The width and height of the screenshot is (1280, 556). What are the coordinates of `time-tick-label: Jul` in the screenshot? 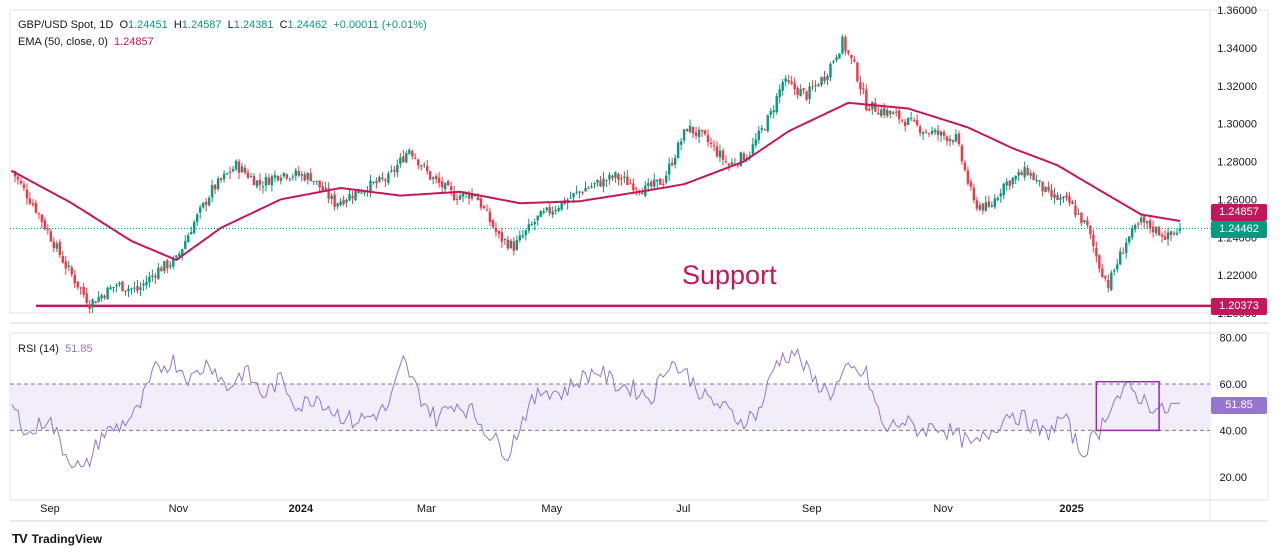 It's located at (683, 509).